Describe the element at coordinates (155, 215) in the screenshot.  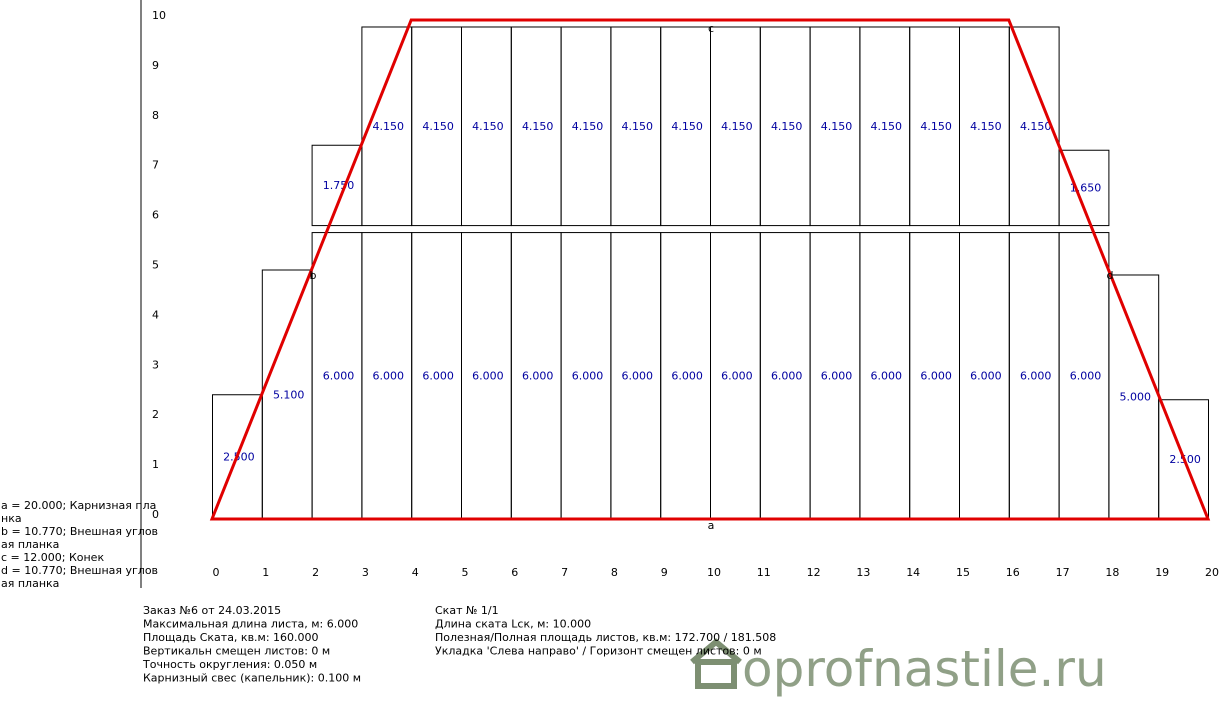
I see `y-tick-label: 6` at that location.